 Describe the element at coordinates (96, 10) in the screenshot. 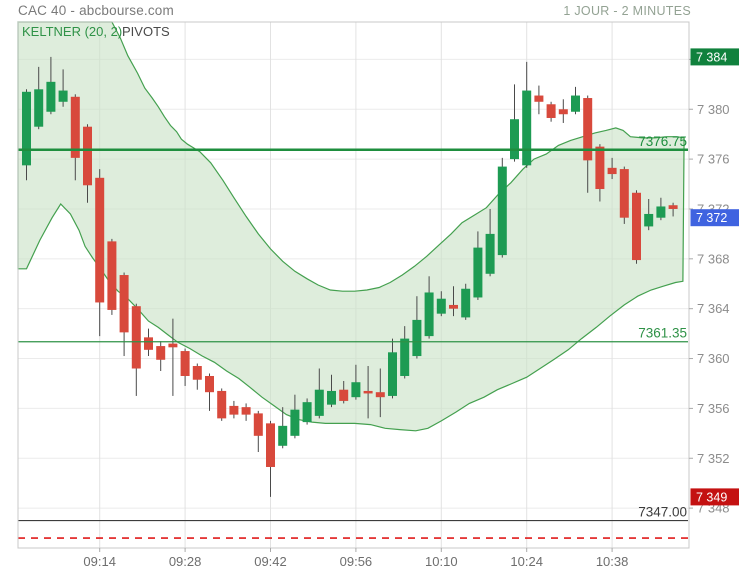

I see `chart-title: CAC 40 - abcbourse.com` at that location.